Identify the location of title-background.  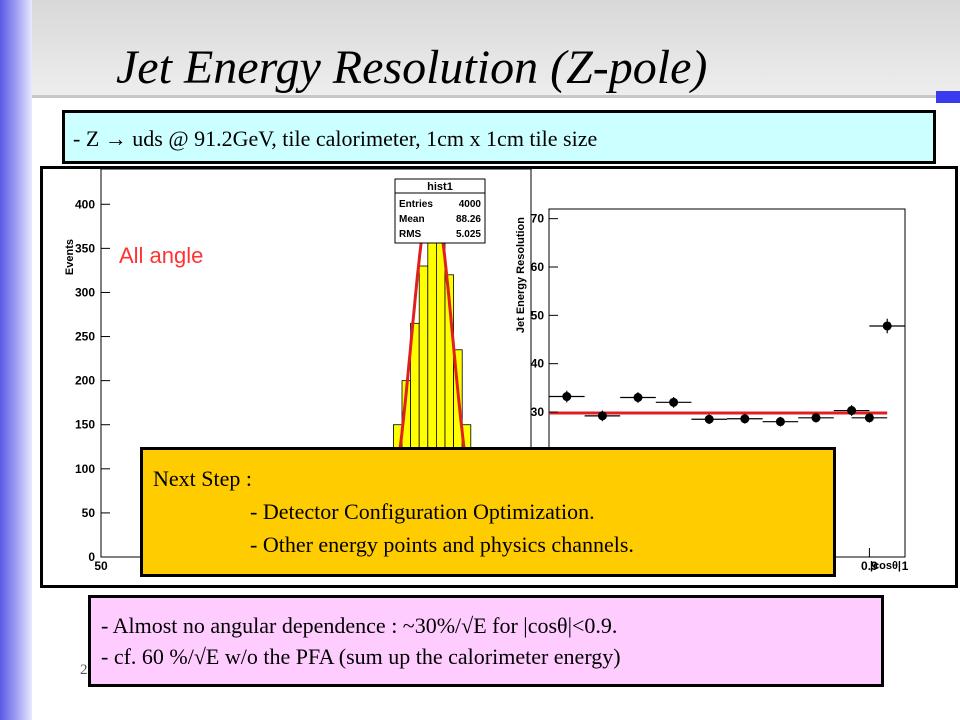
(496, 48).